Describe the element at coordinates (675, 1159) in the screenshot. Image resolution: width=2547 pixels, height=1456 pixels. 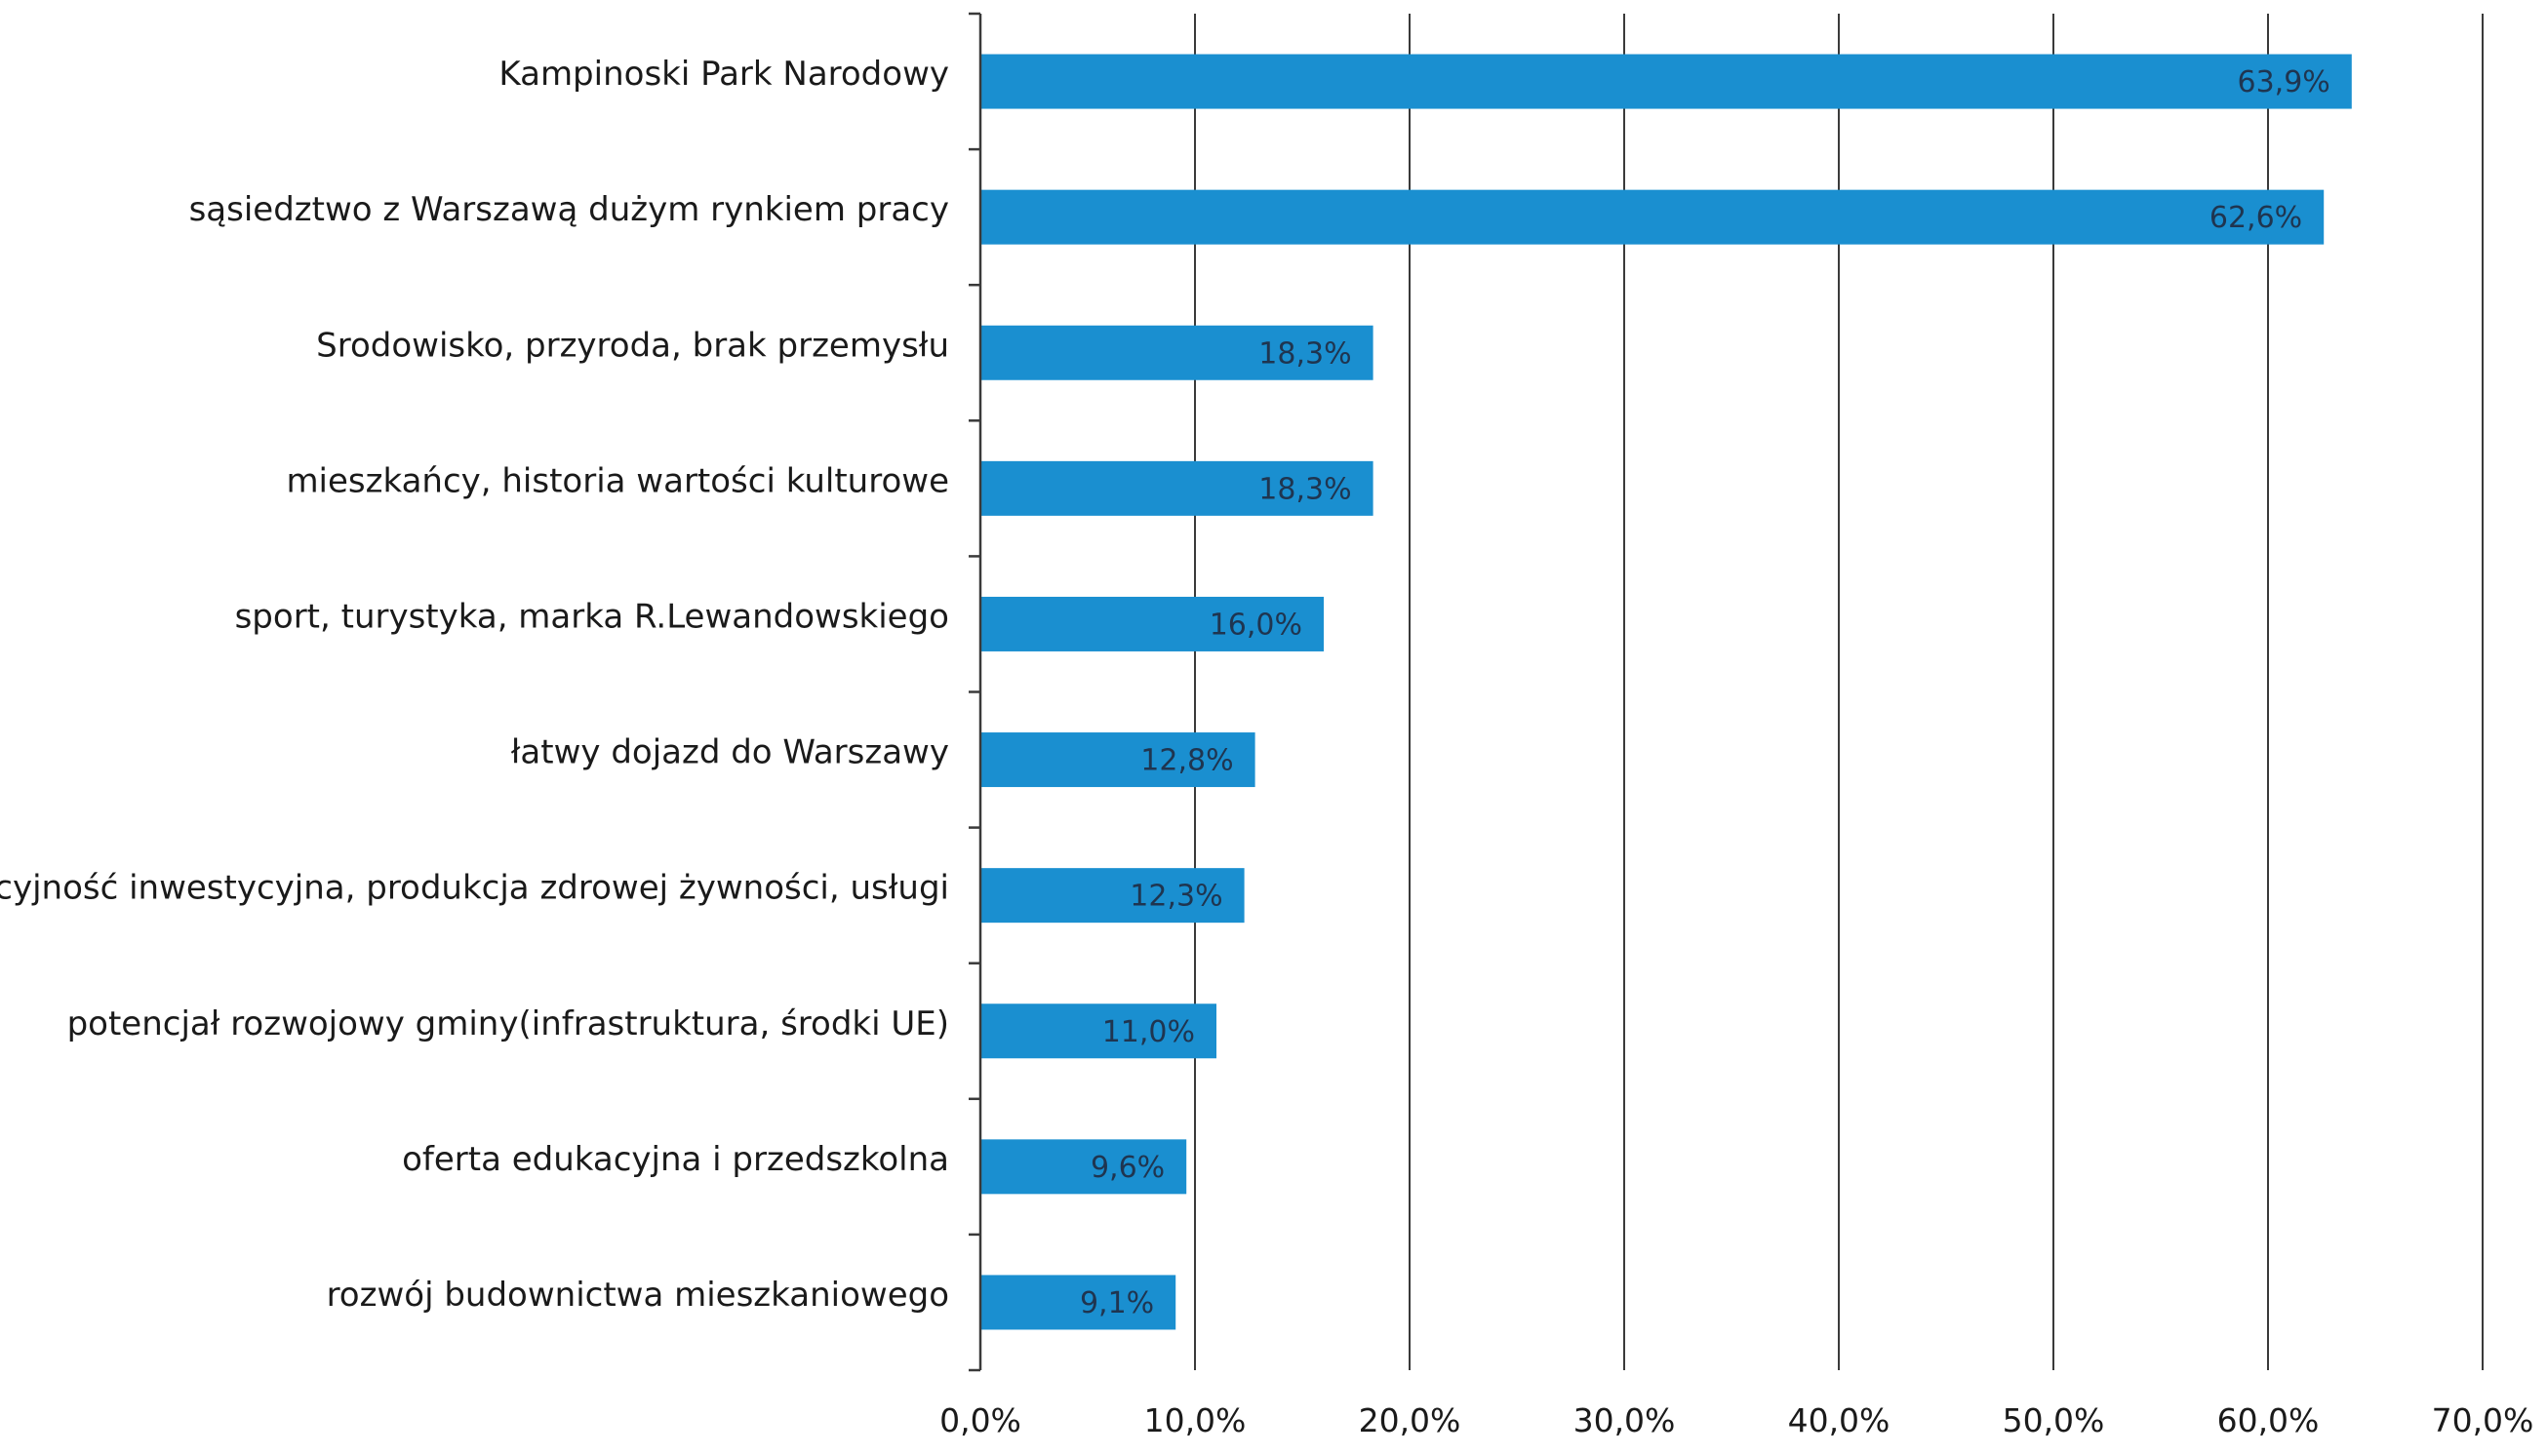
I see `category-label: oferta edukacyjna i przedszkolna` at that location.